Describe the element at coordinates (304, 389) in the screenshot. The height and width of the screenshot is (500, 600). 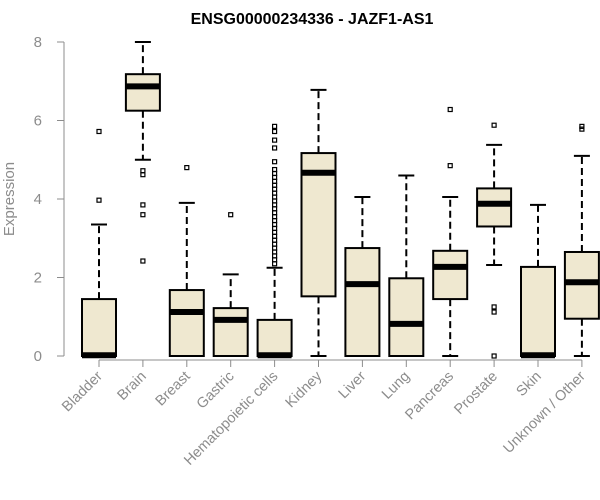
I see `x-tick-label: Kidney` at that location.